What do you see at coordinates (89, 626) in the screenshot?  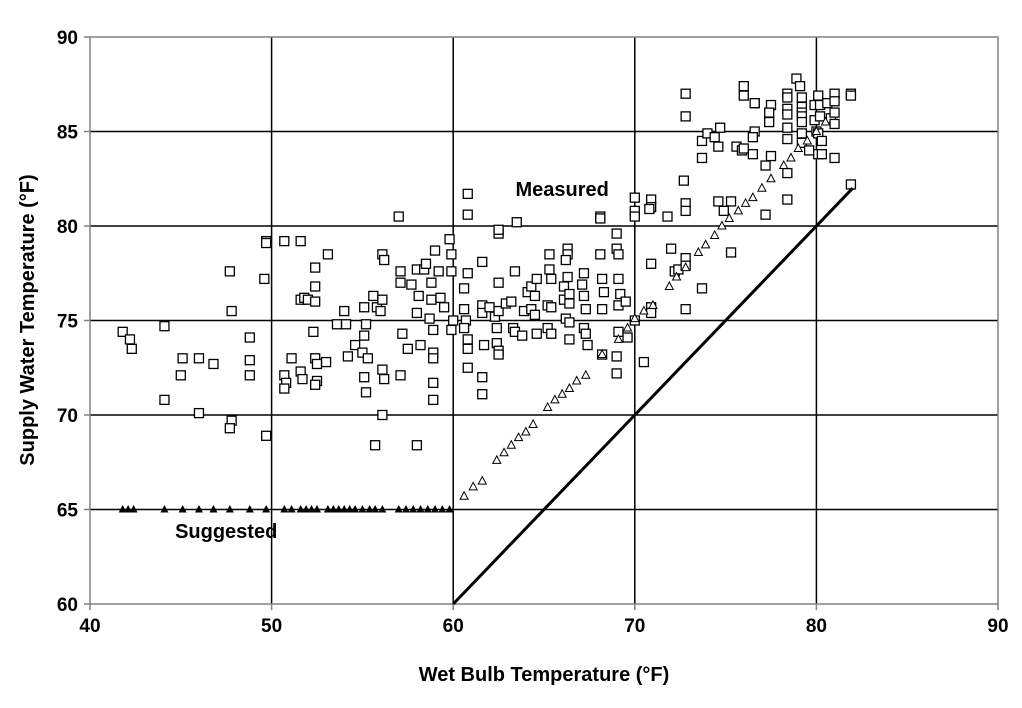 I see `x-tick-label: 40` at bounding box center [89, 626].